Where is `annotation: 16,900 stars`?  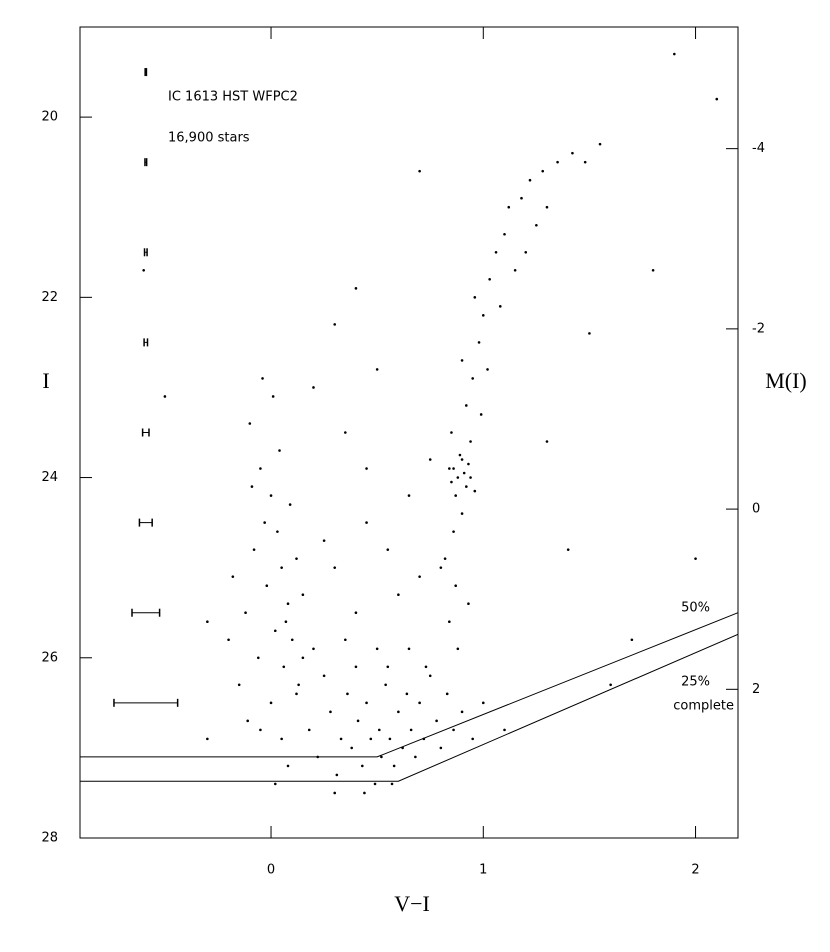 annotation: 16,900 stars is located at coordinates (209, 138).